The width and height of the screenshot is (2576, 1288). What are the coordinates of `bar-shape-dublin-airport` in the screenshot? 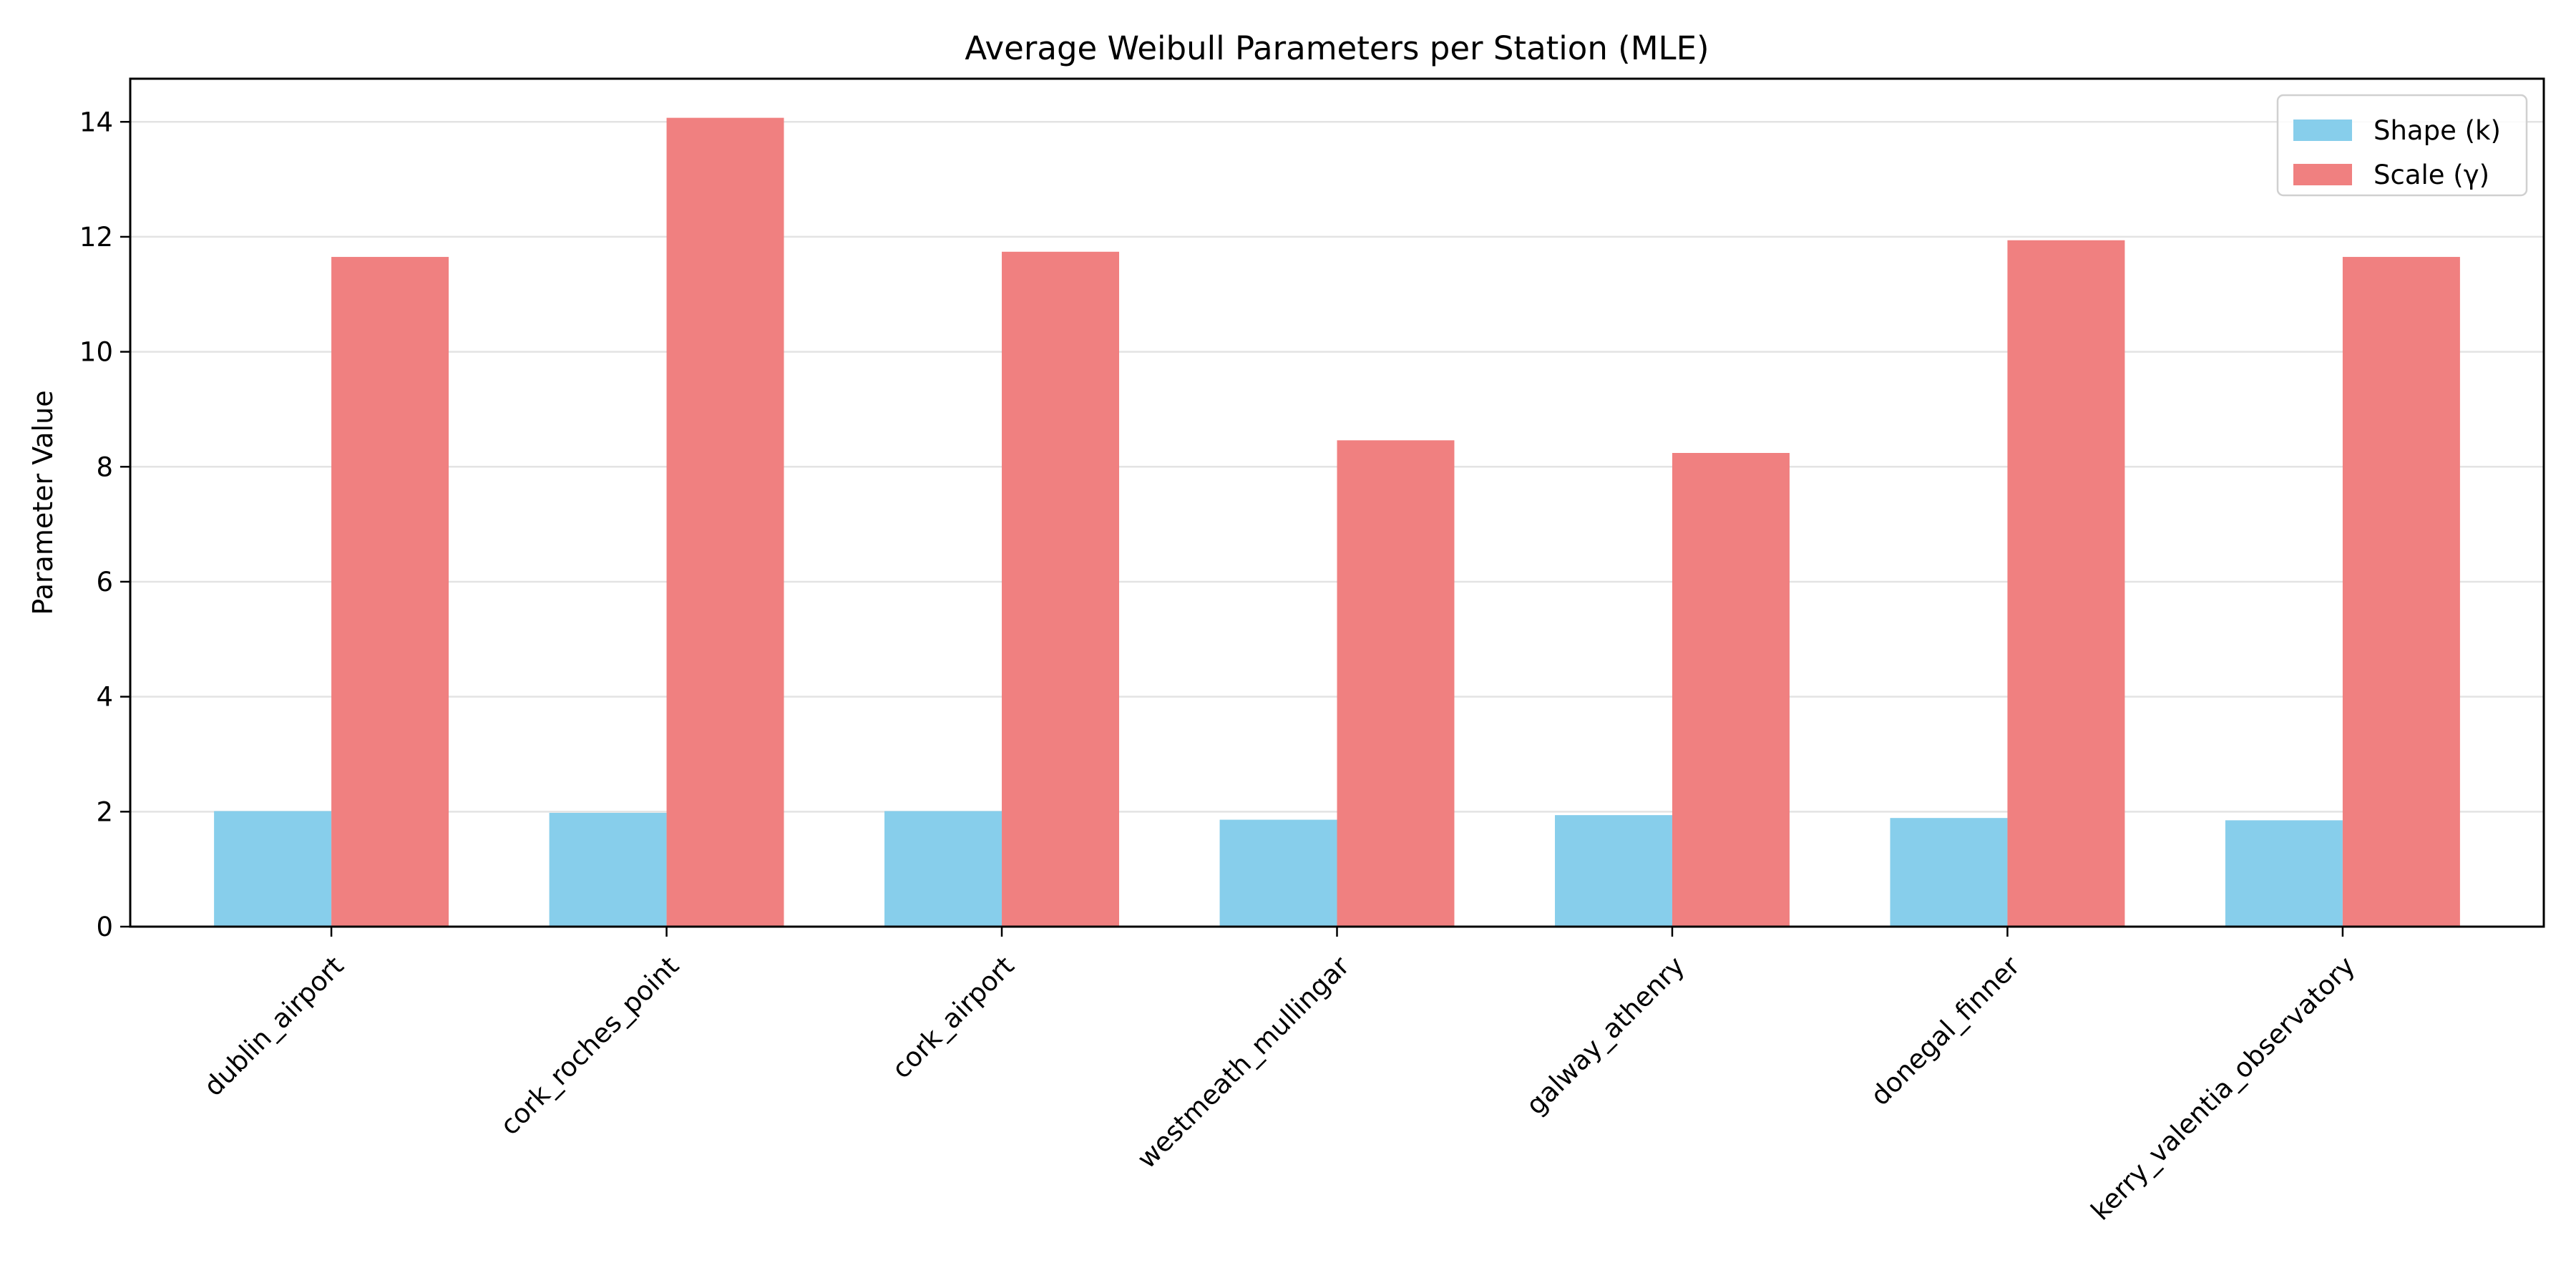 It's located at (273, 869).